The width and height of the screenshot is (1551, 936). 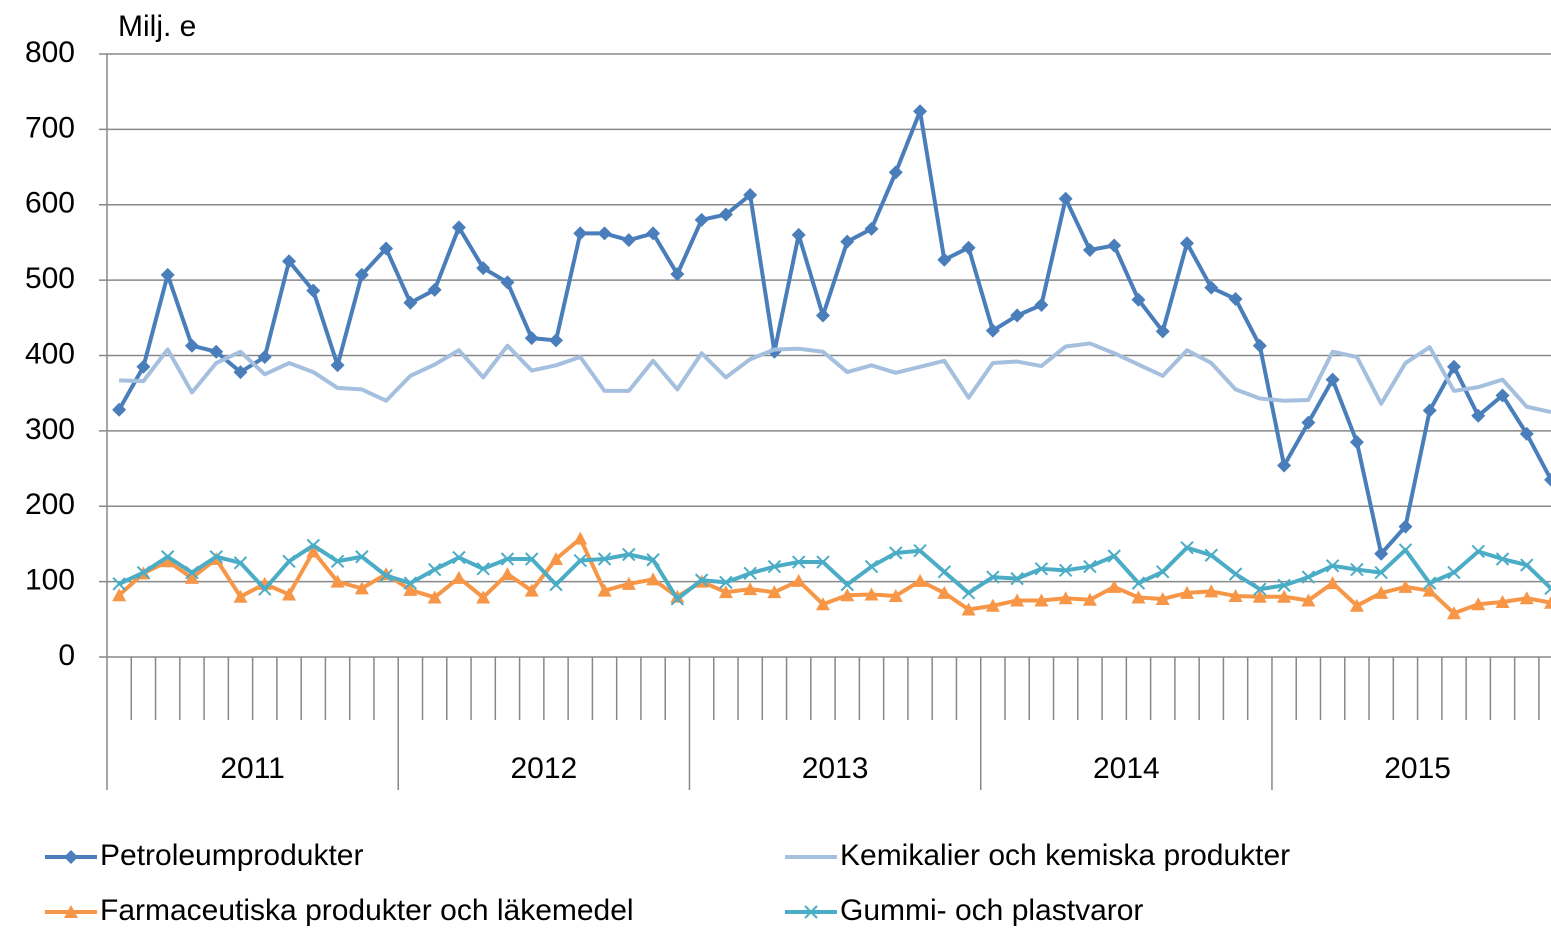 I want to click on y-tick-label: 300, so click(x=50, y=429).